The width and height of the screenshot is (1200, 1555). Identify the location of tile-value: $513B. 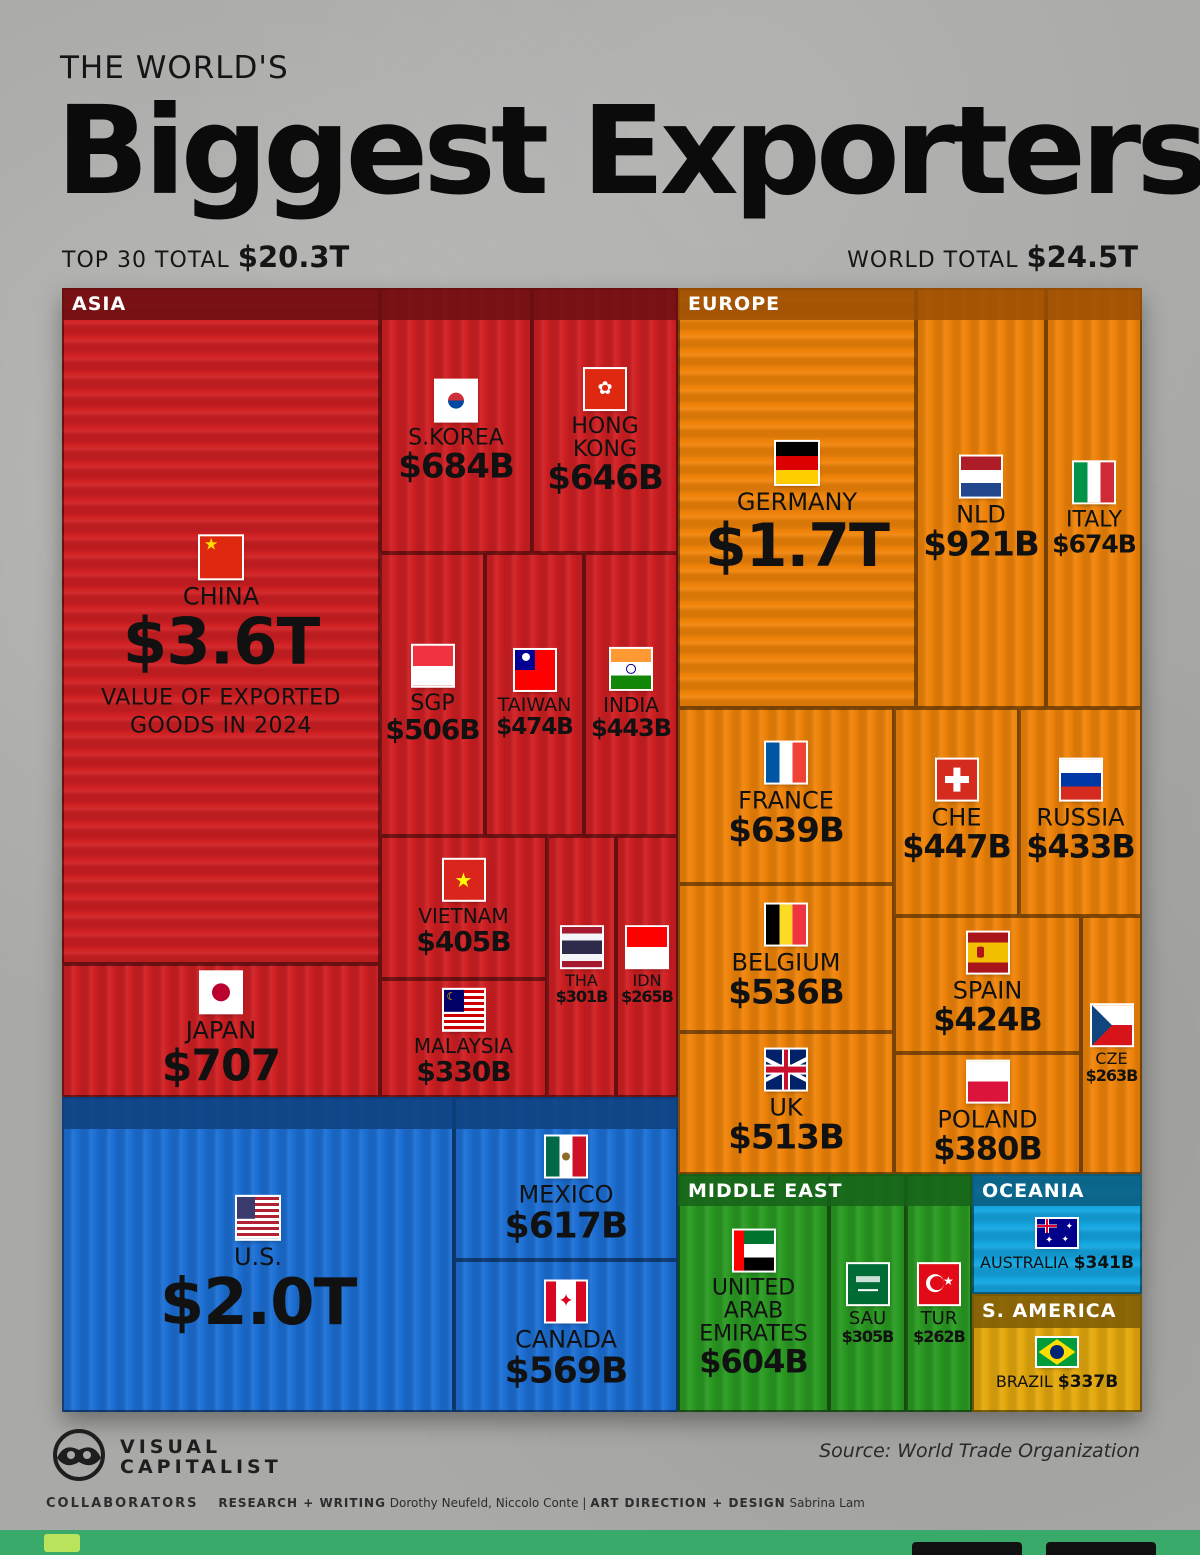
(786, 1137).